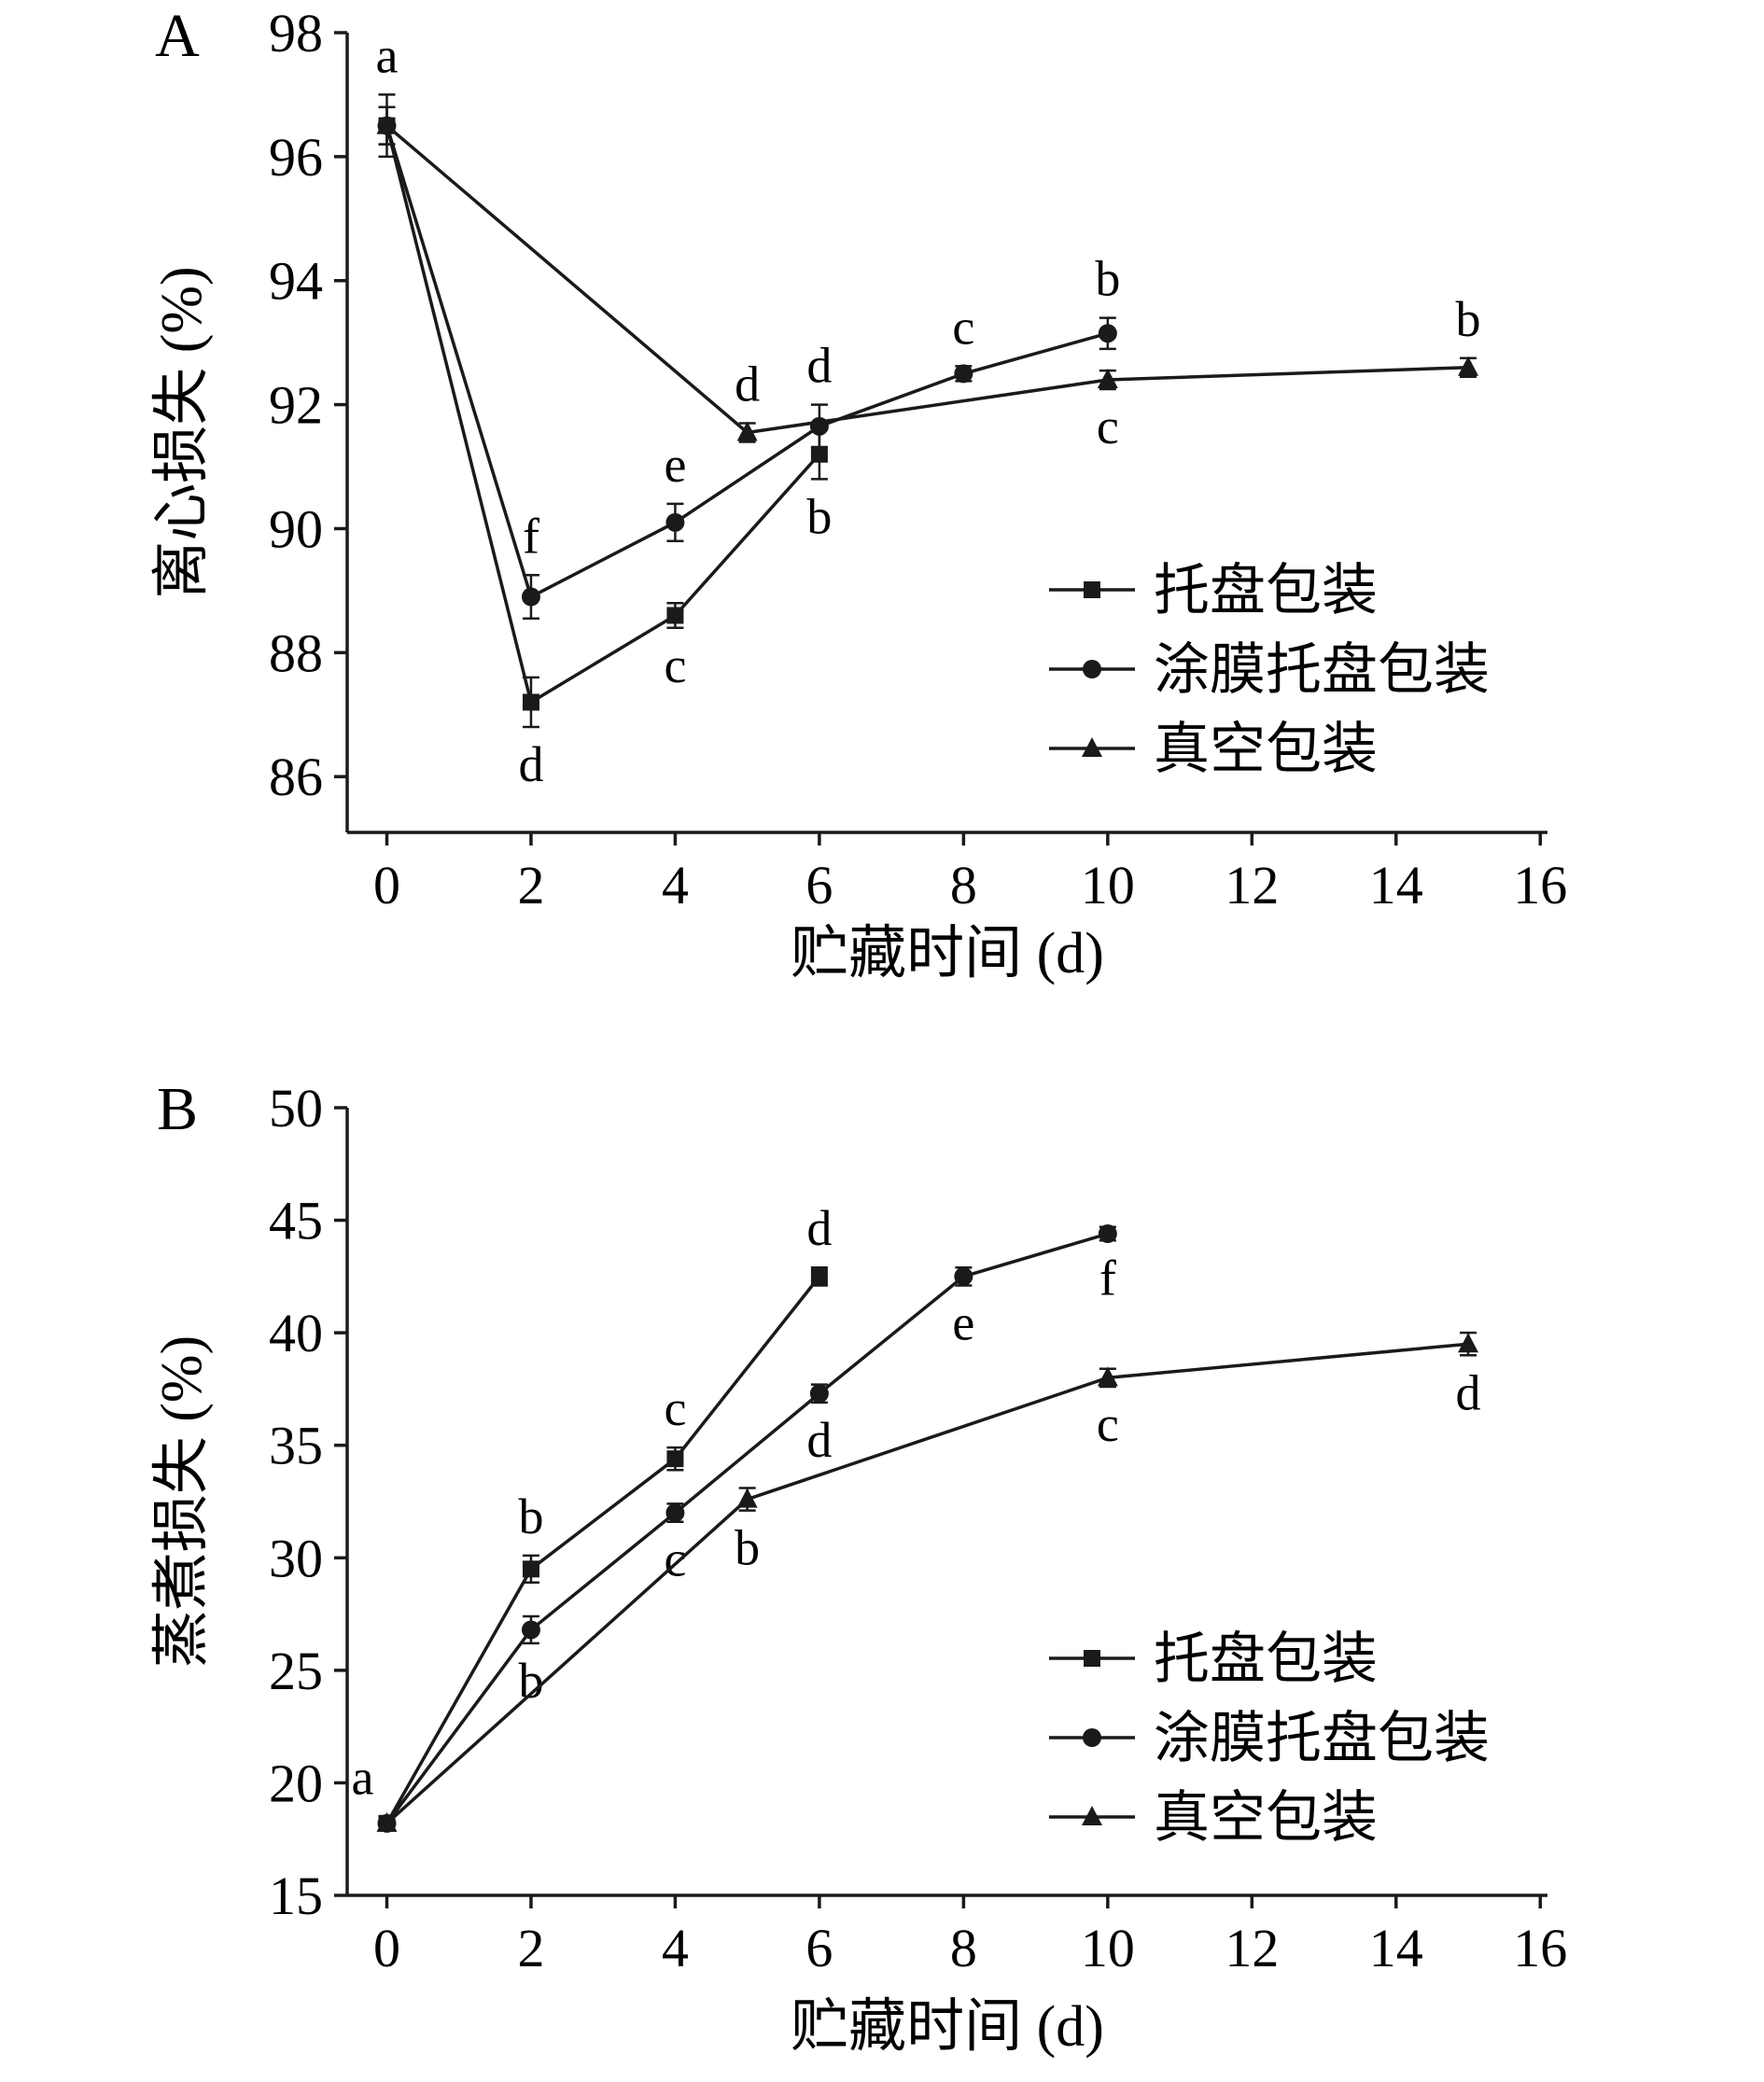  What do you see at coordinates (296, 1895) in the screenshot?
I see `y-tick-label: 15` at bounding box center [296, 1895].